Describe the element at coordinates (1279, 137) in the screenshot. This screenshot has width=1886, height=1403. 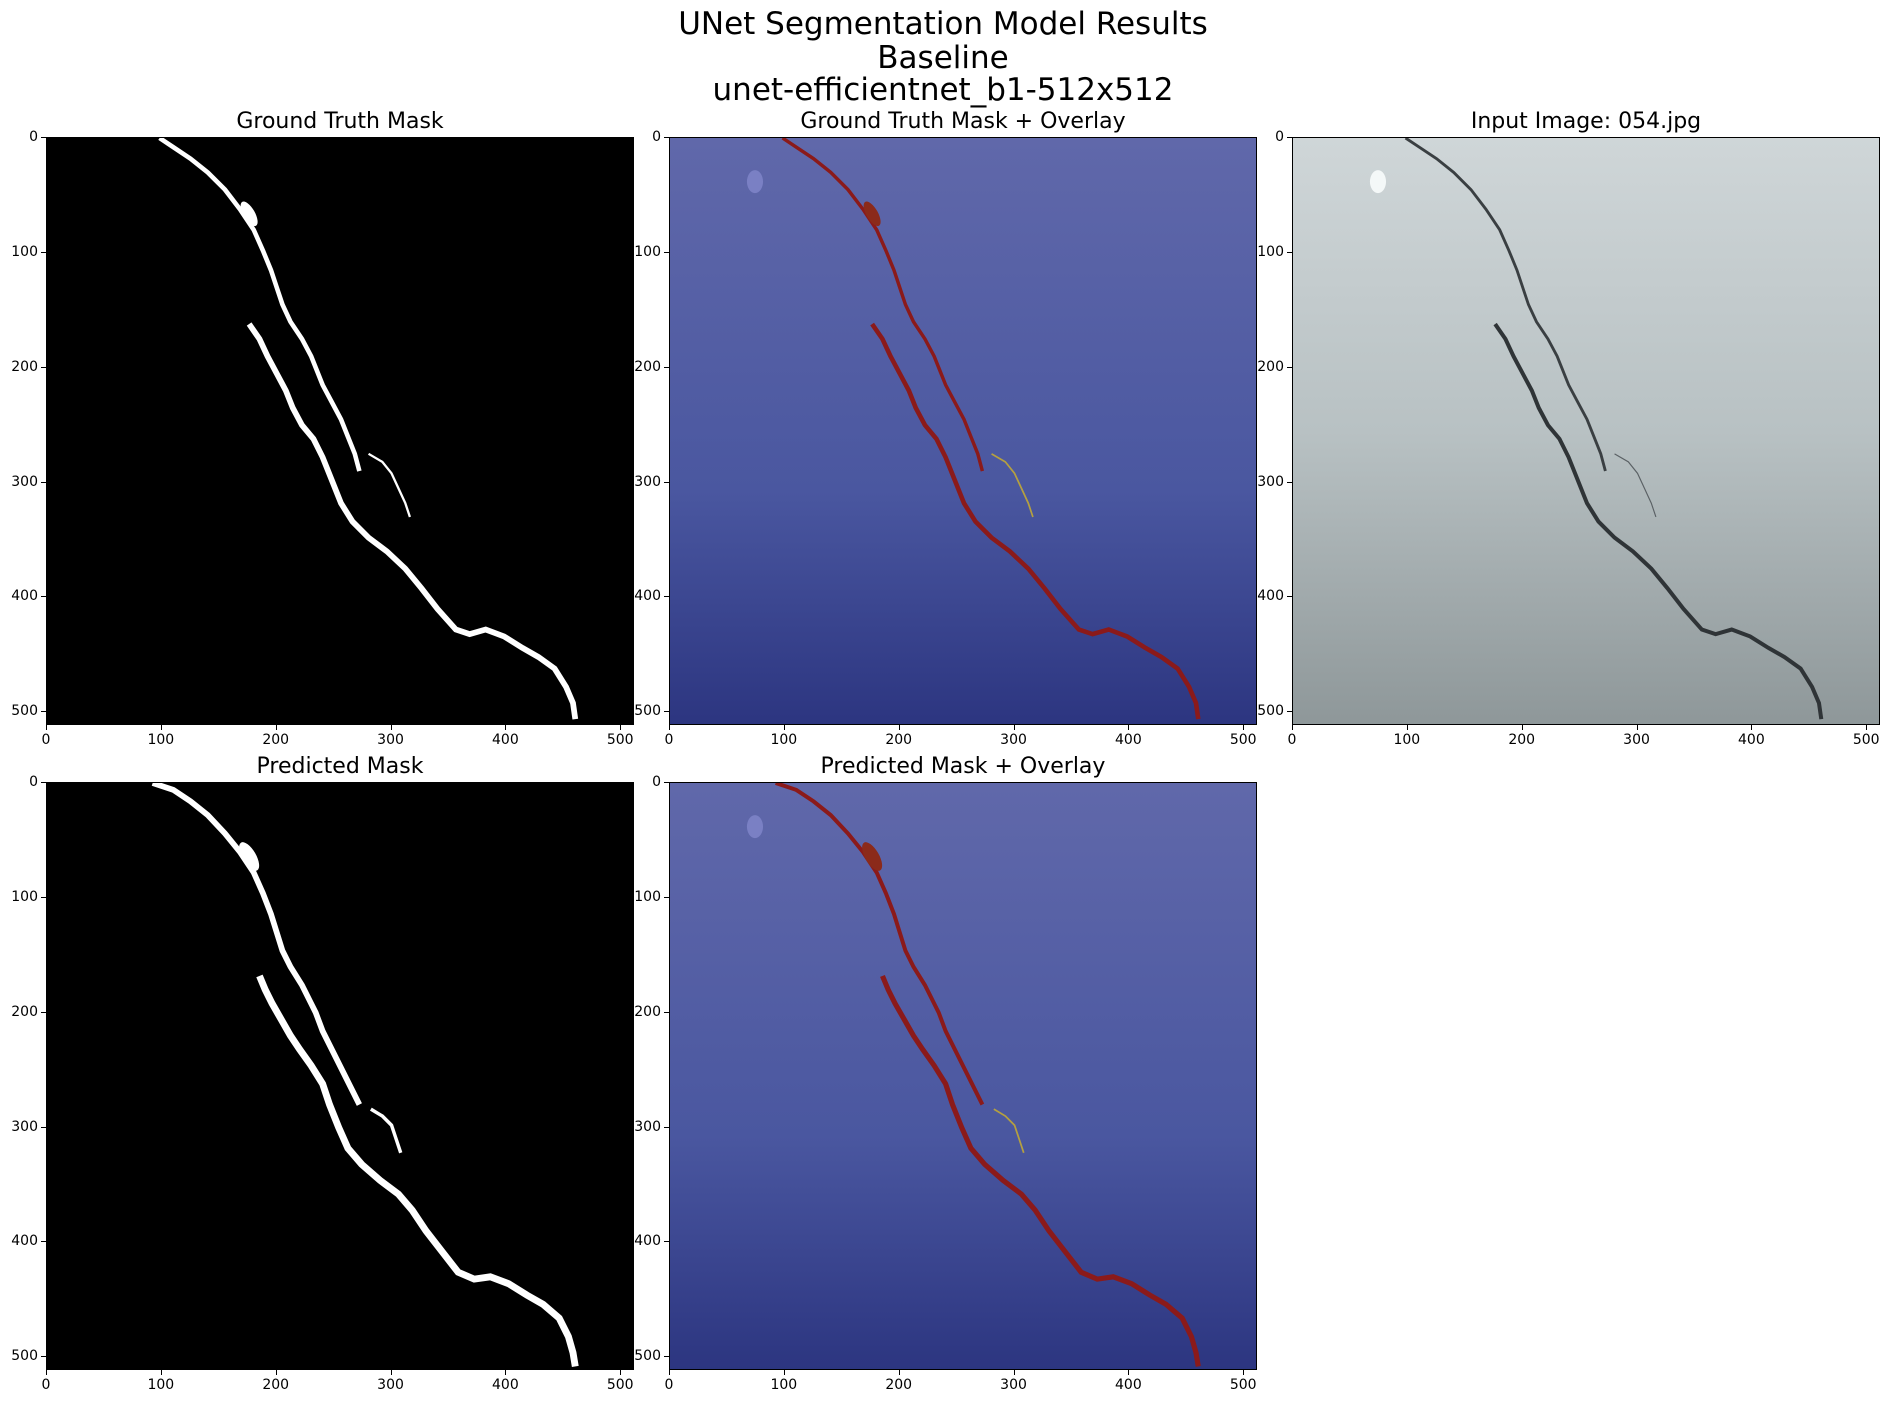
I see `input-ytick-label: 0` at that location.